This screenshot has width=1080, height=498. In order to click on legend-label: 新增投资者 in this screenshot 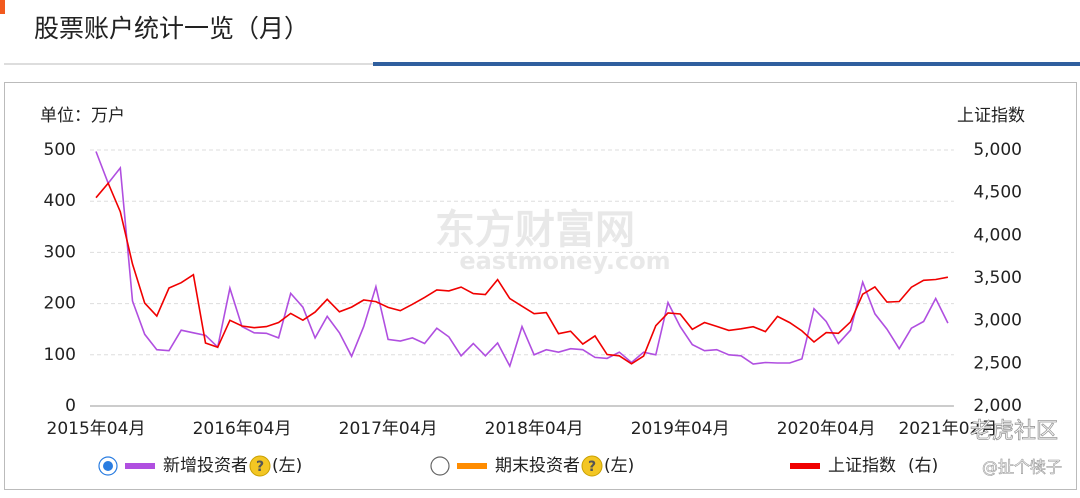, I will do `click(205, 466)`.